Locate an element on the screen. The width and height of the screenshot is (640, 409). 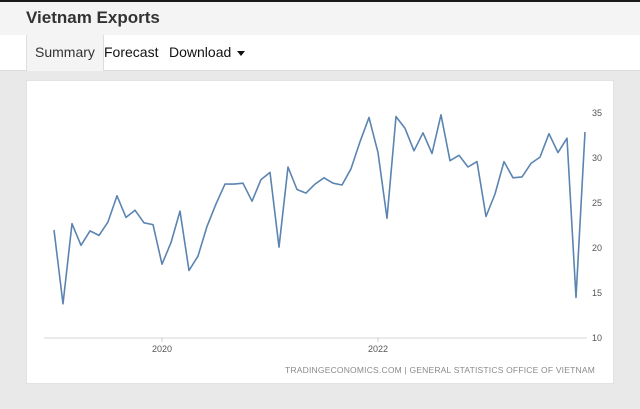
y-tick-label: 10 is located at coordinates (597, 338).